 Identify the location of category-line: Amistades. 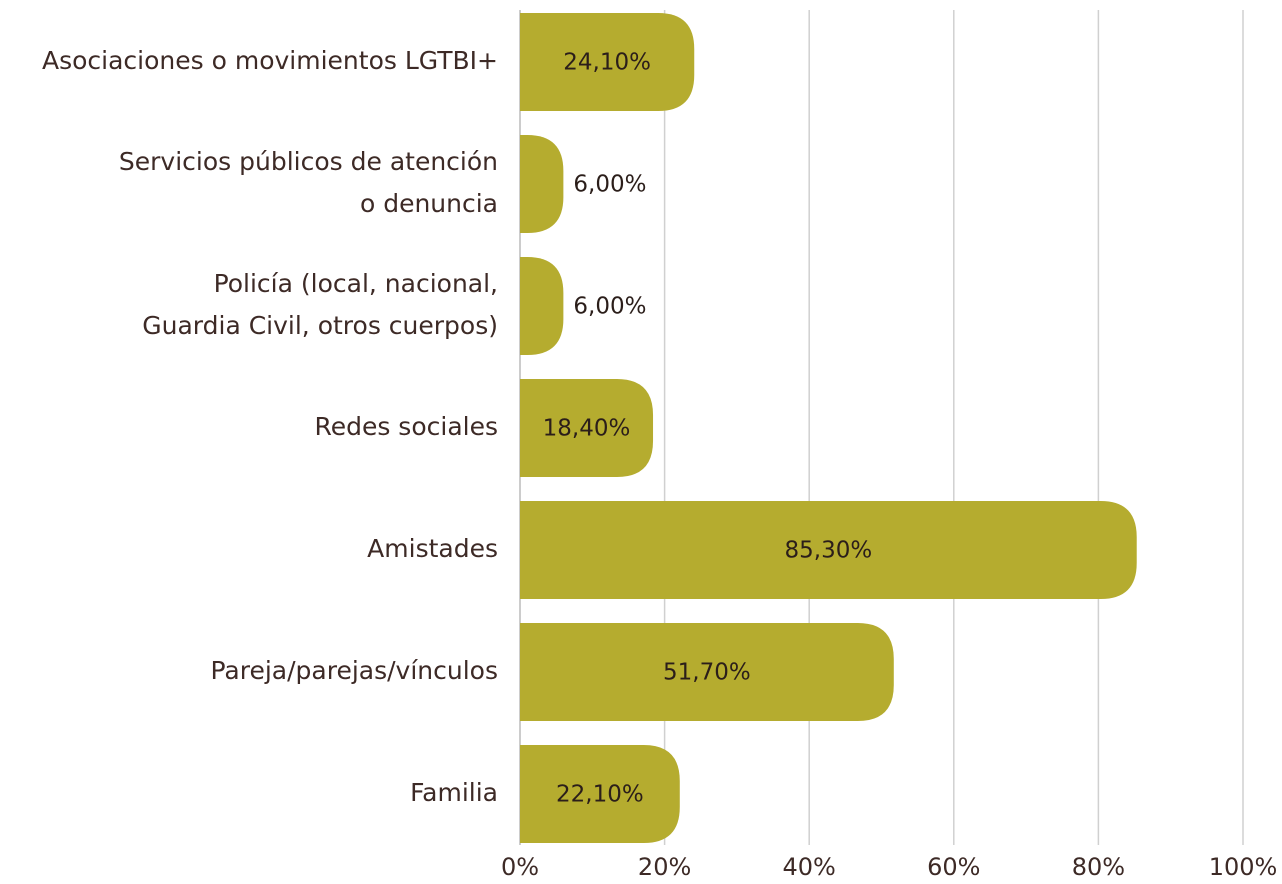
(432, 548).